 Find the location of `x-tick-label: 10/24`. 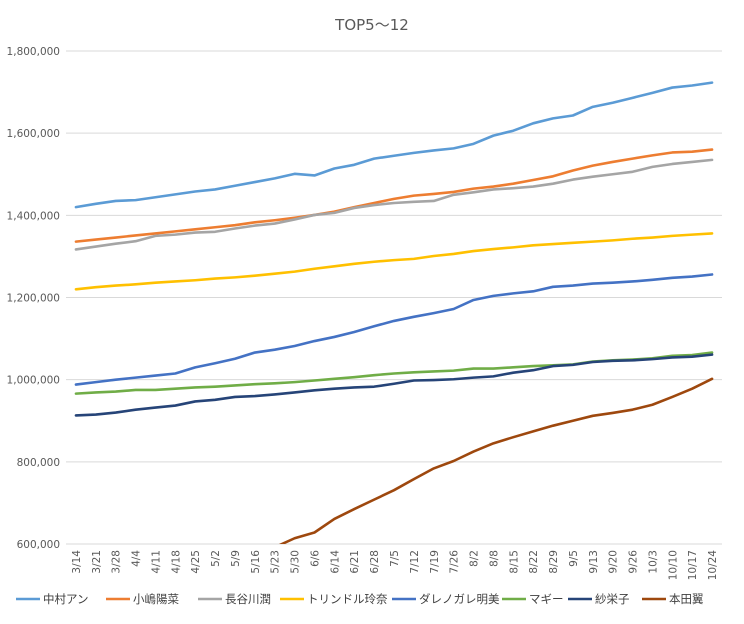

x-tick-label: 10/24 is located at coordinates (713, 565).